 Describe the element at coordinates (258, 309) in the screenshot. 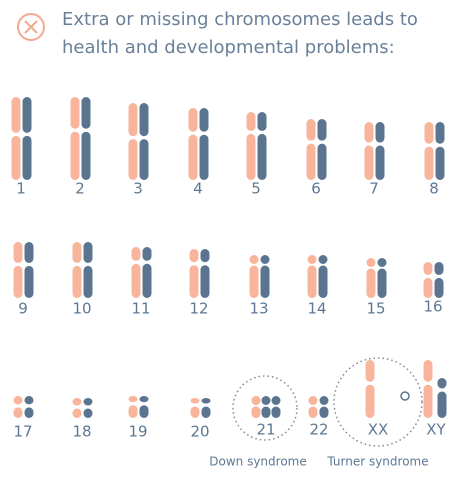

I see `chromosome-label: 13` at that location.